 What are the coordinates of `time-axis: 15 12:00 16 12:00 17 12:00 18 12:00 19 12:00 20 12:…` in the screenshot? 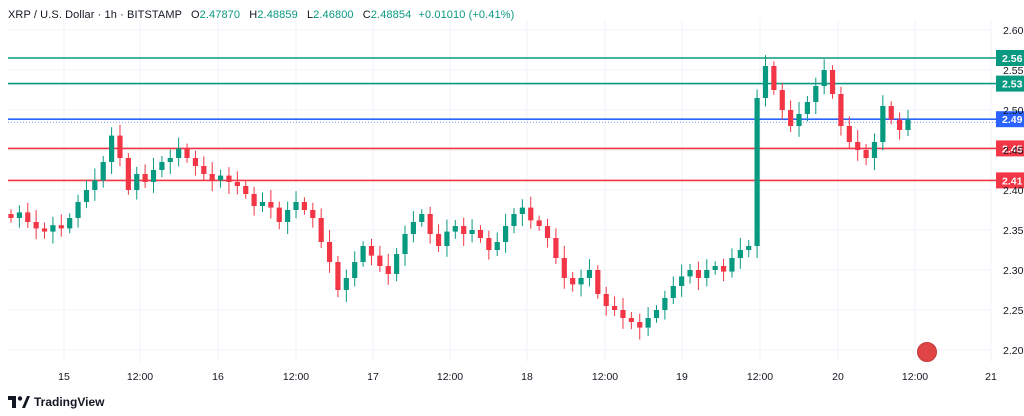 It's located at (527, 377).